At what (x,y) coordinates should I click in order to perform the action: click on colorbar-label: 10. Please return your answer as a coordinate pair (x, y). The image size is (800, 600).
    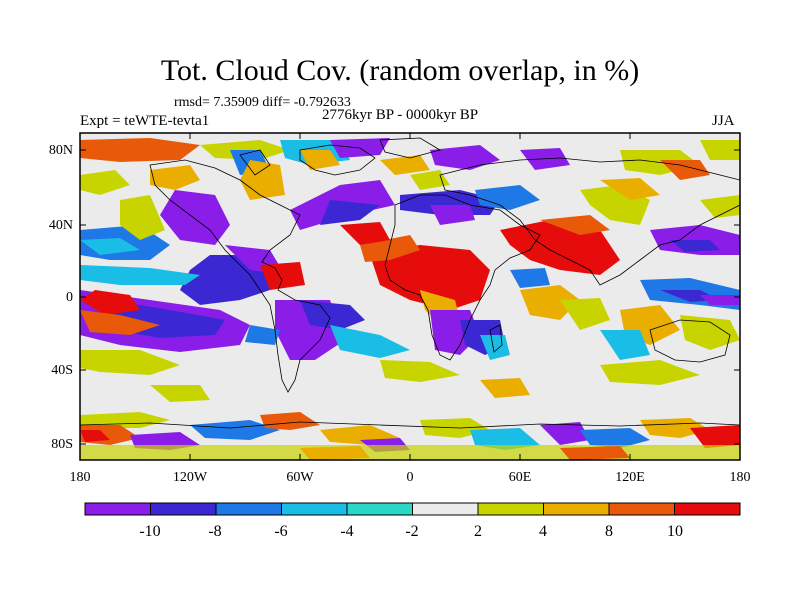
    Looking at the image, I should click on (675, 531).